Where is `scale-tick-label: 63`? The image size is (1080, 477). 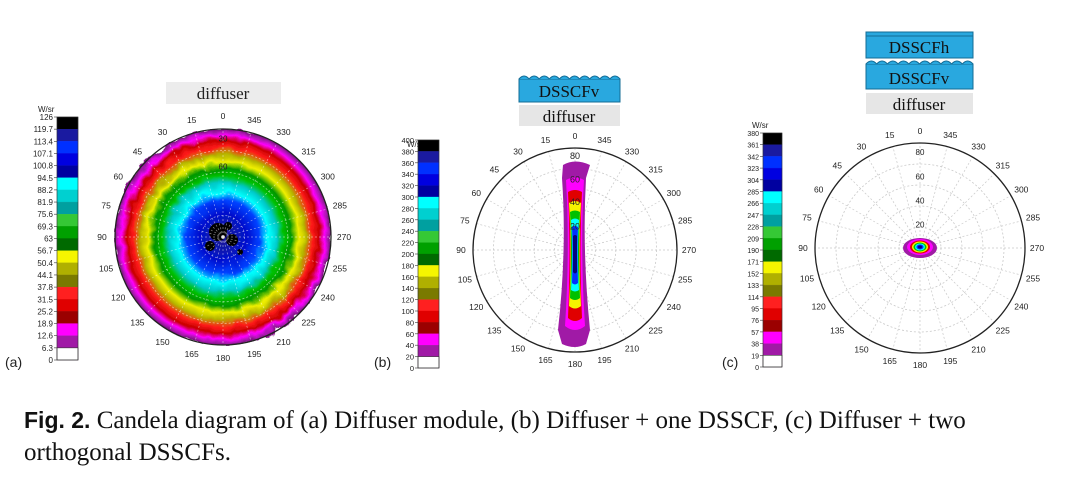
scale-tick-label: 63 is located at coordinates (48, 239).